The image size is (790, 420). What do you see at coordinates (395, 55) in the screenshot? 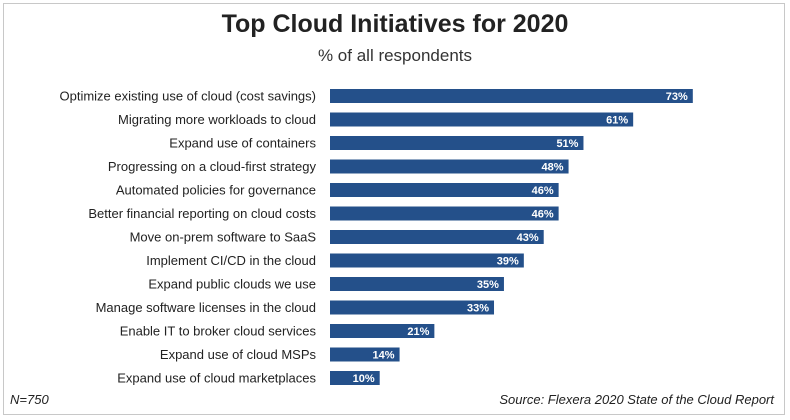
I see `chart-subtitle: % of all respondents` at bounding box center [395, 55].